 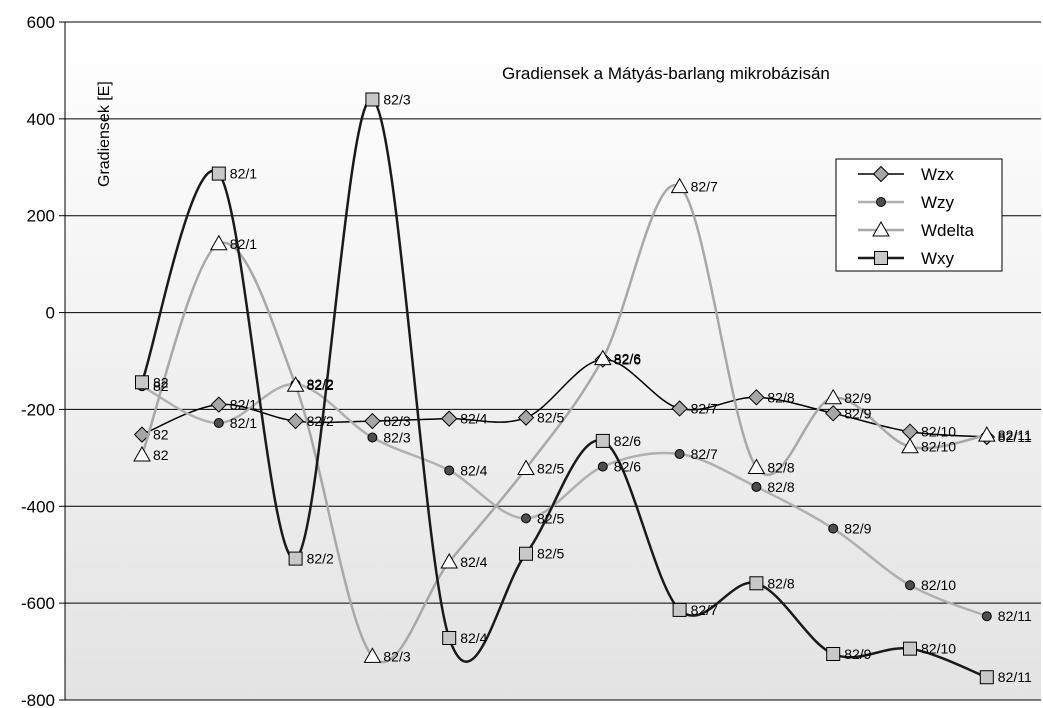 I want to click on data-label-wzx: 82/8, so click(x=780, y=397).